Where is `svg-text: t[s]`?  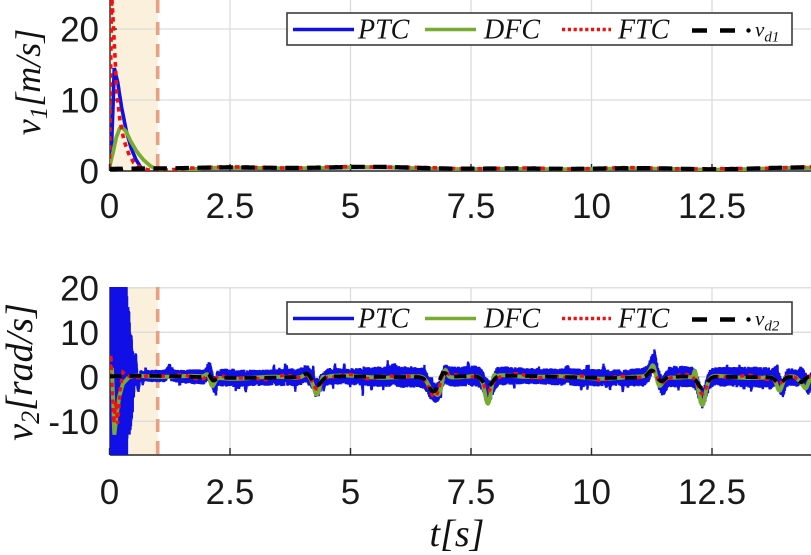
svg-text: t[s] is located at coordinates (457, 534).